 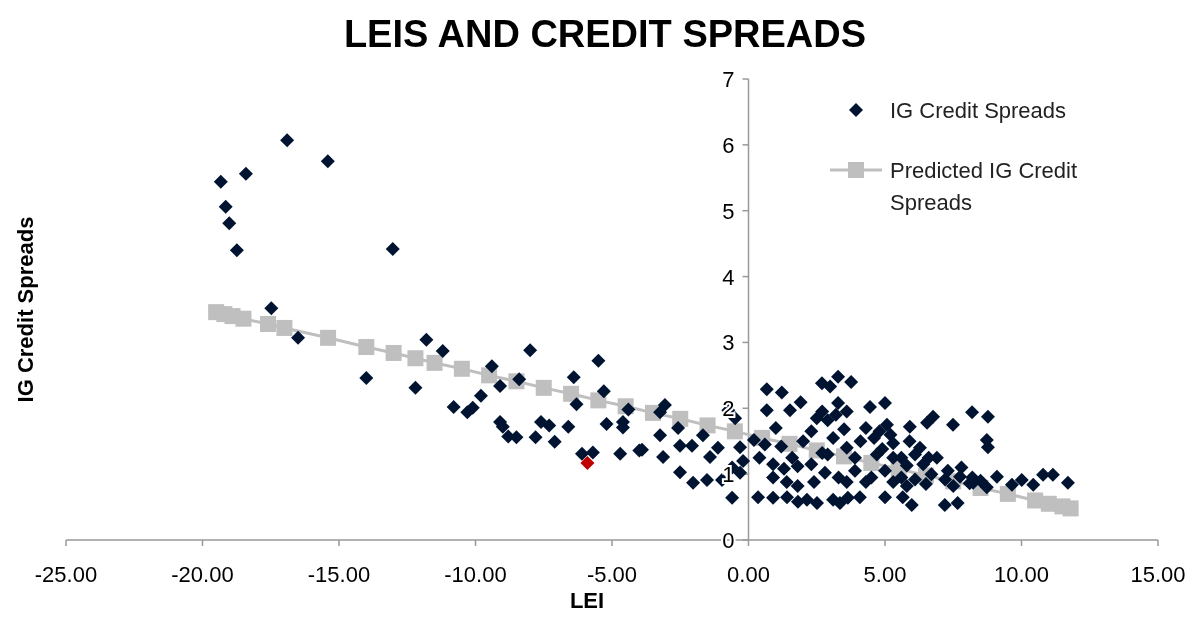 What do you see at coordinates (339, 574) in the screenshot?
I see `x-tick-label: -15.00` at bounding box center [339, 574].